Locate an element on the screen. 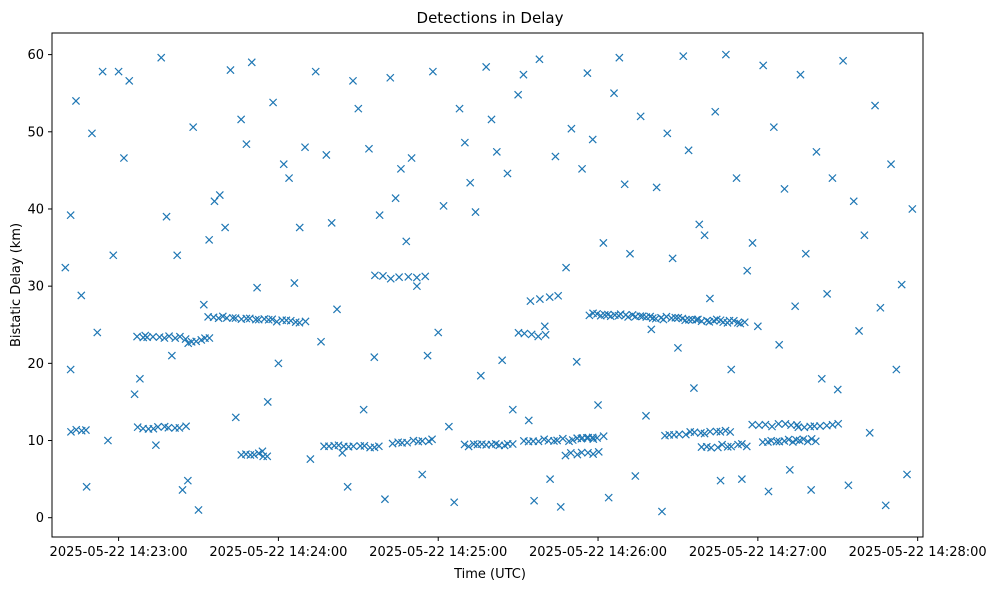 The height and width of the screenshot is (590, 988). x-tick-label: 2025-05-22 14:24:00 is located at coordinates (278, 552).